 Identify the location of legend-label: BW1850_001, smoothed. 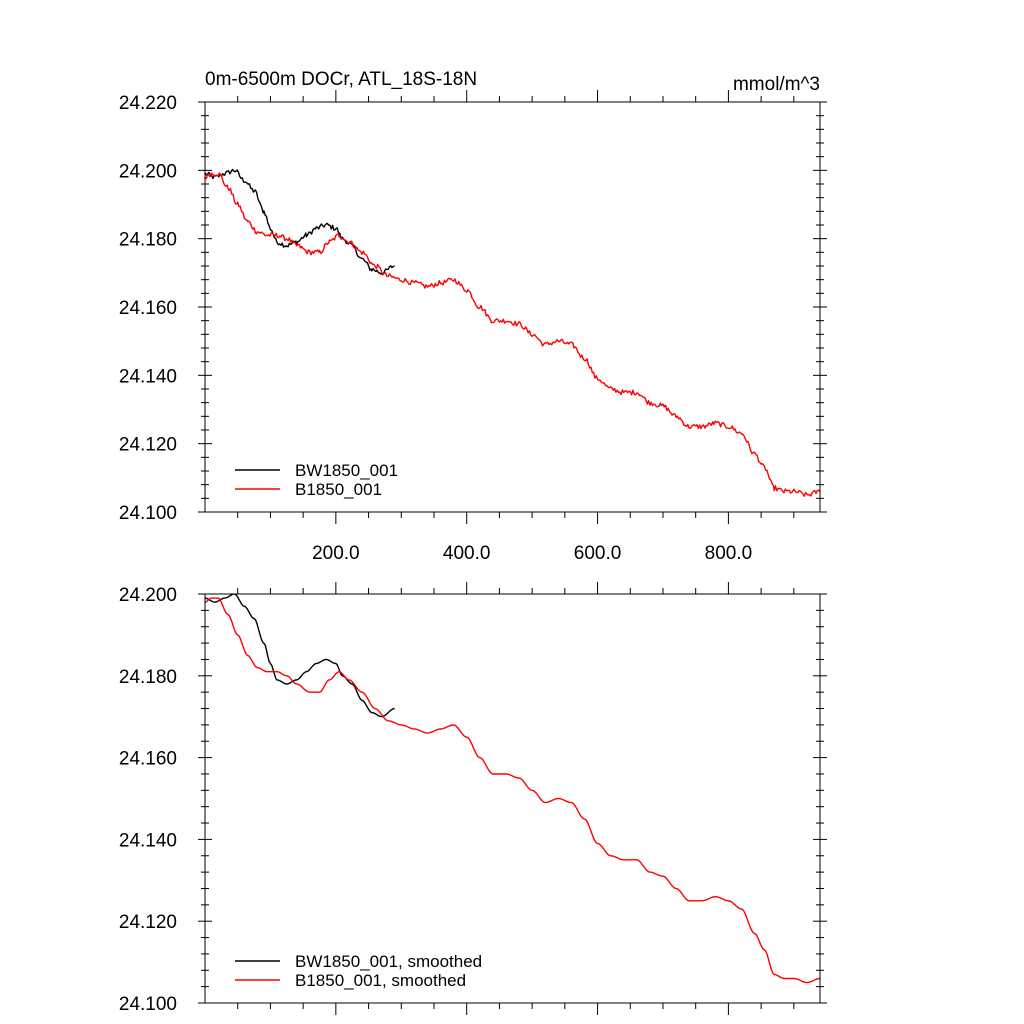
(388, 961).